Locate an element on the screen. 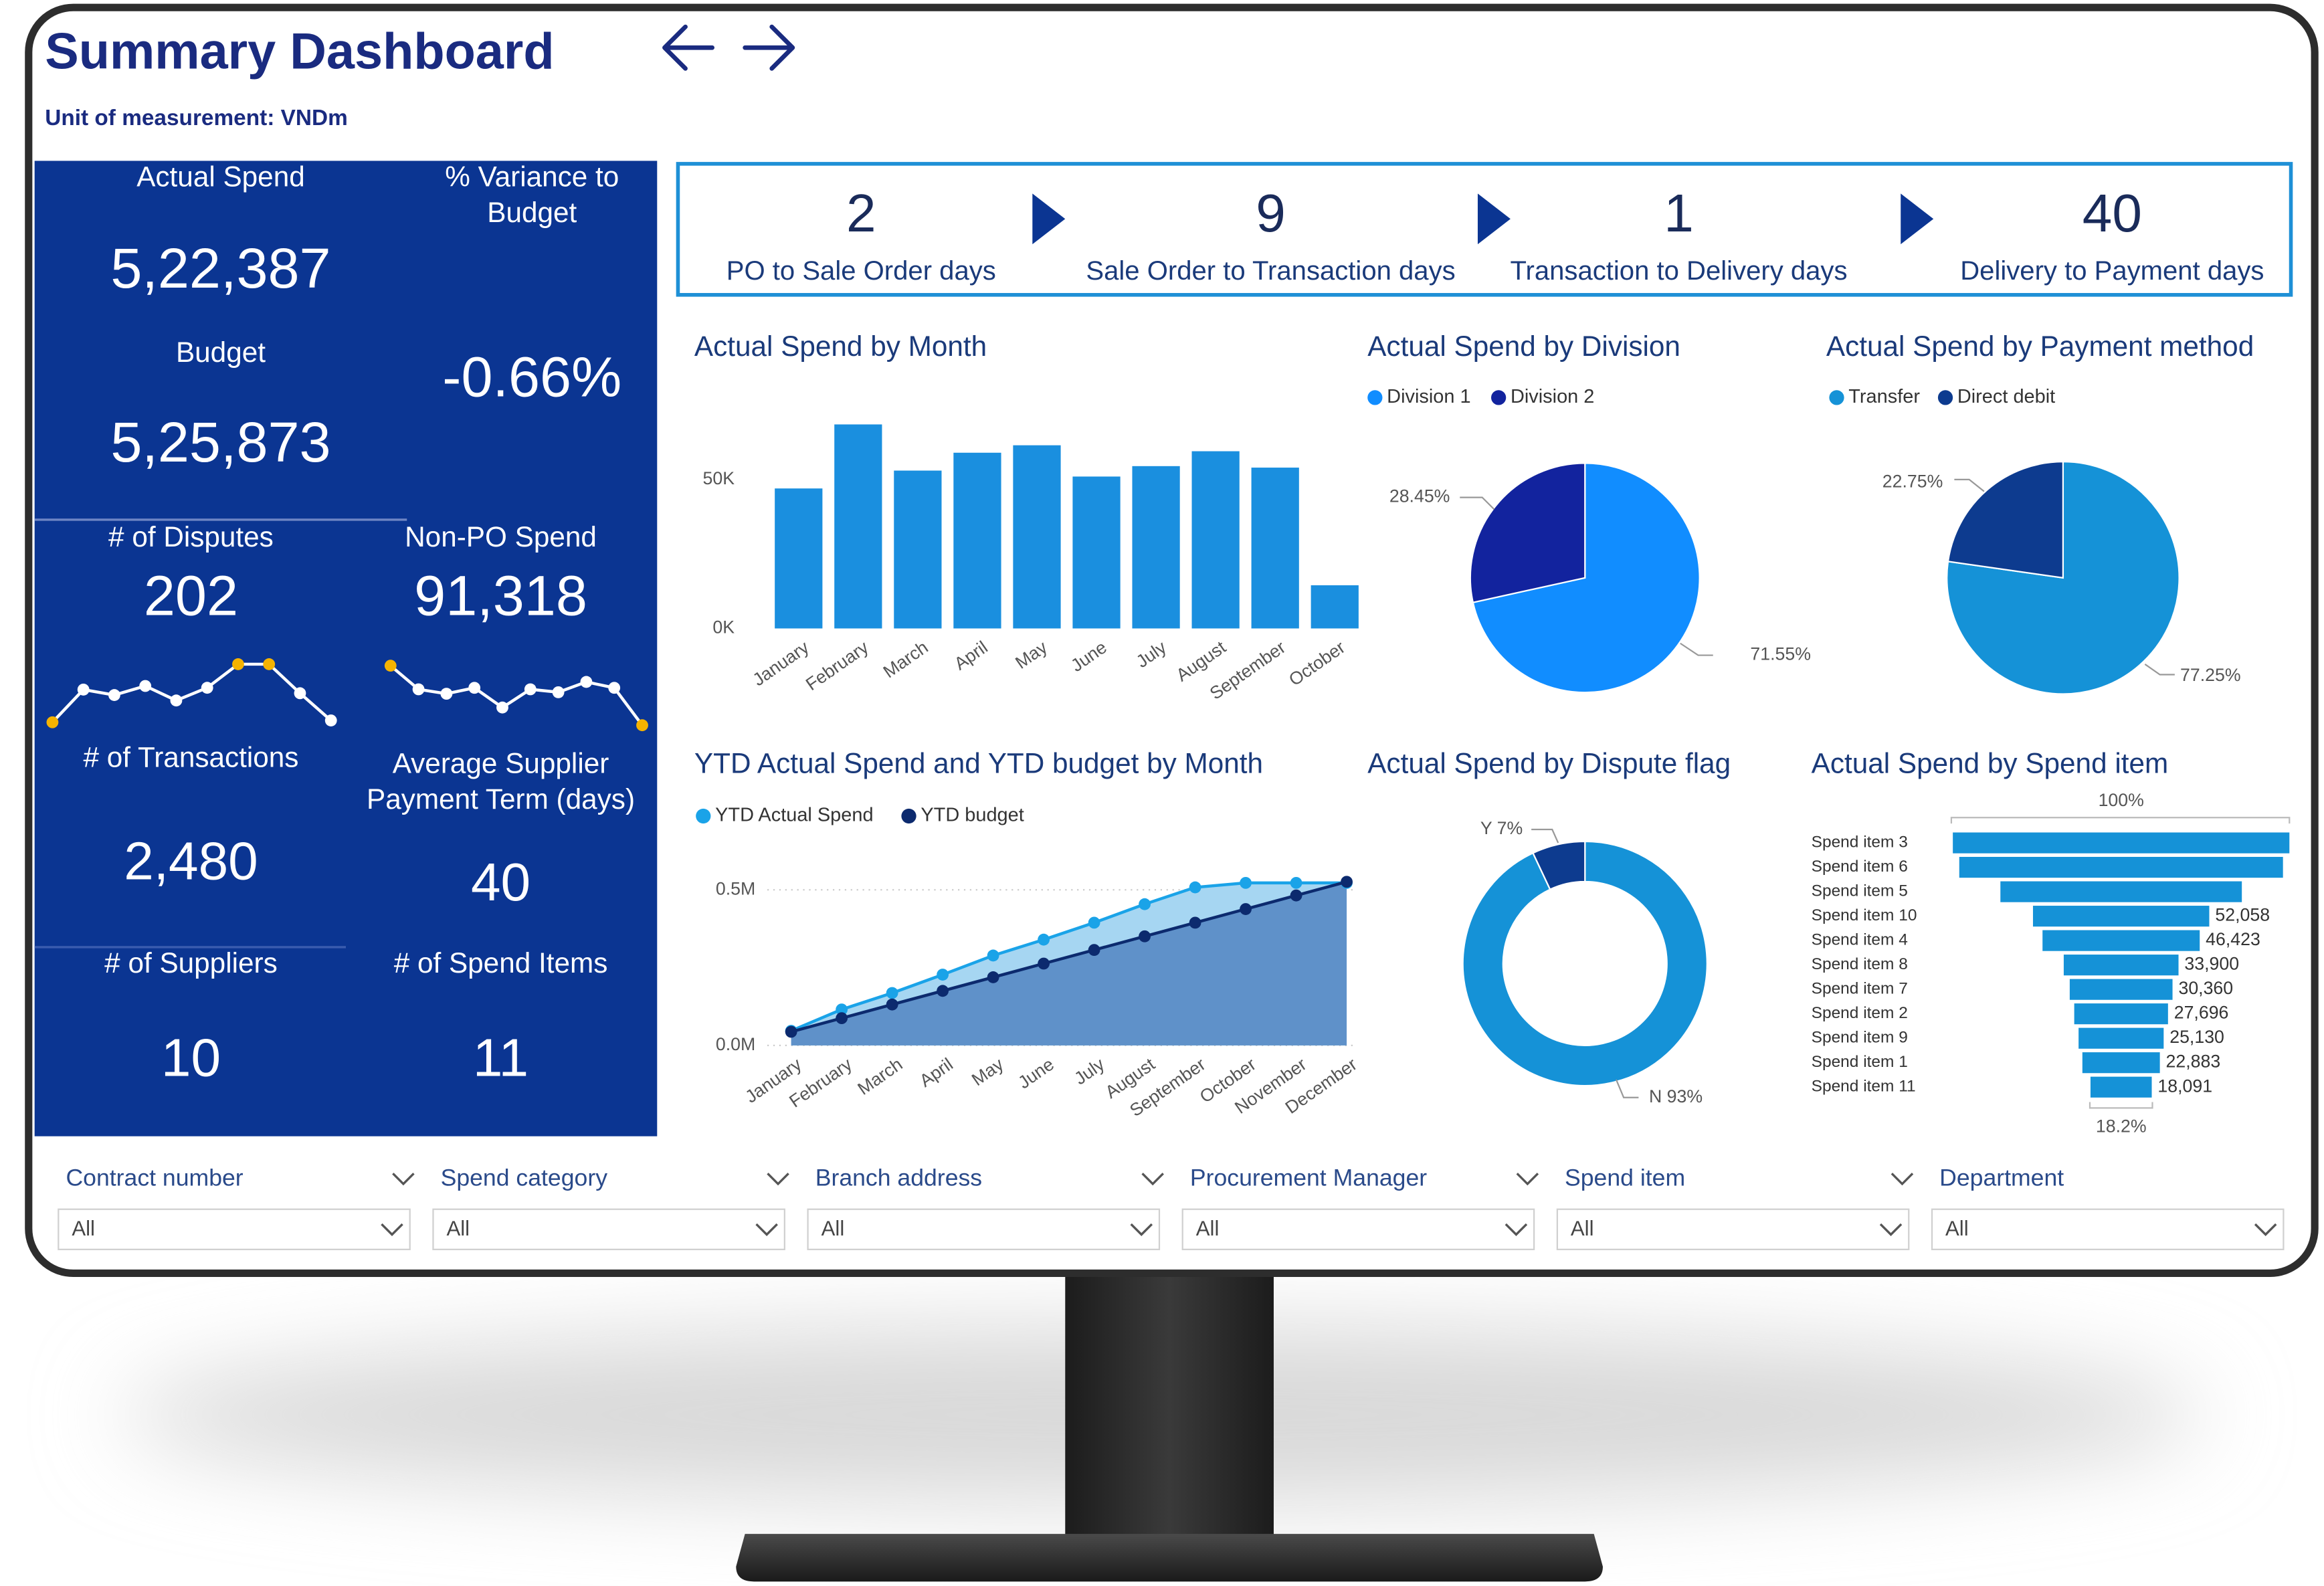 This screenshot has height=1586, width=2324. filter-label: Spend item is located at coordinates (1625, 1178).